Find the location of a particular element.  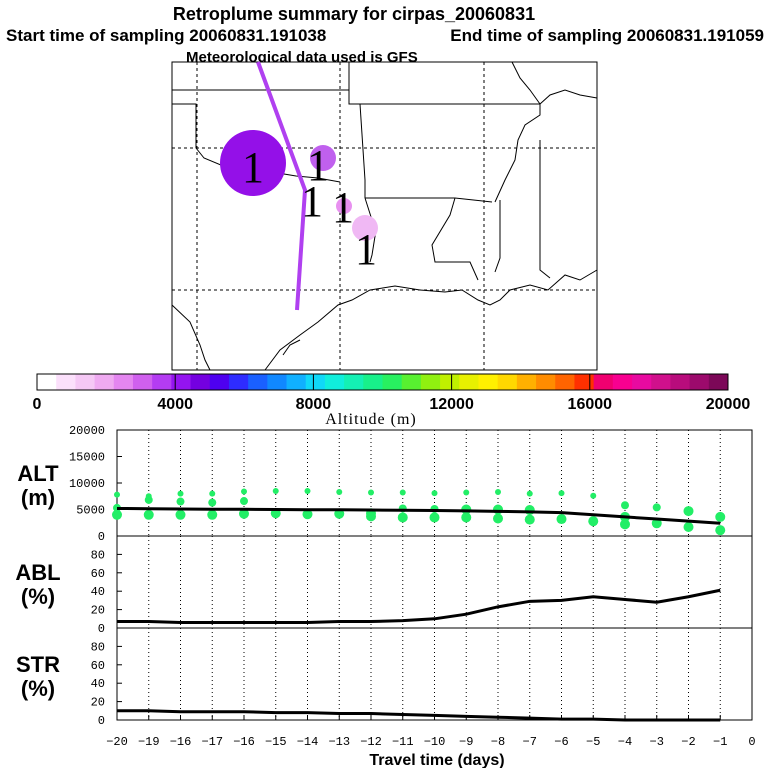

altitude-colorbar: 0 4000 8000 12000 16000 20000 Altitude (m) is located at coordinates (391, 400).